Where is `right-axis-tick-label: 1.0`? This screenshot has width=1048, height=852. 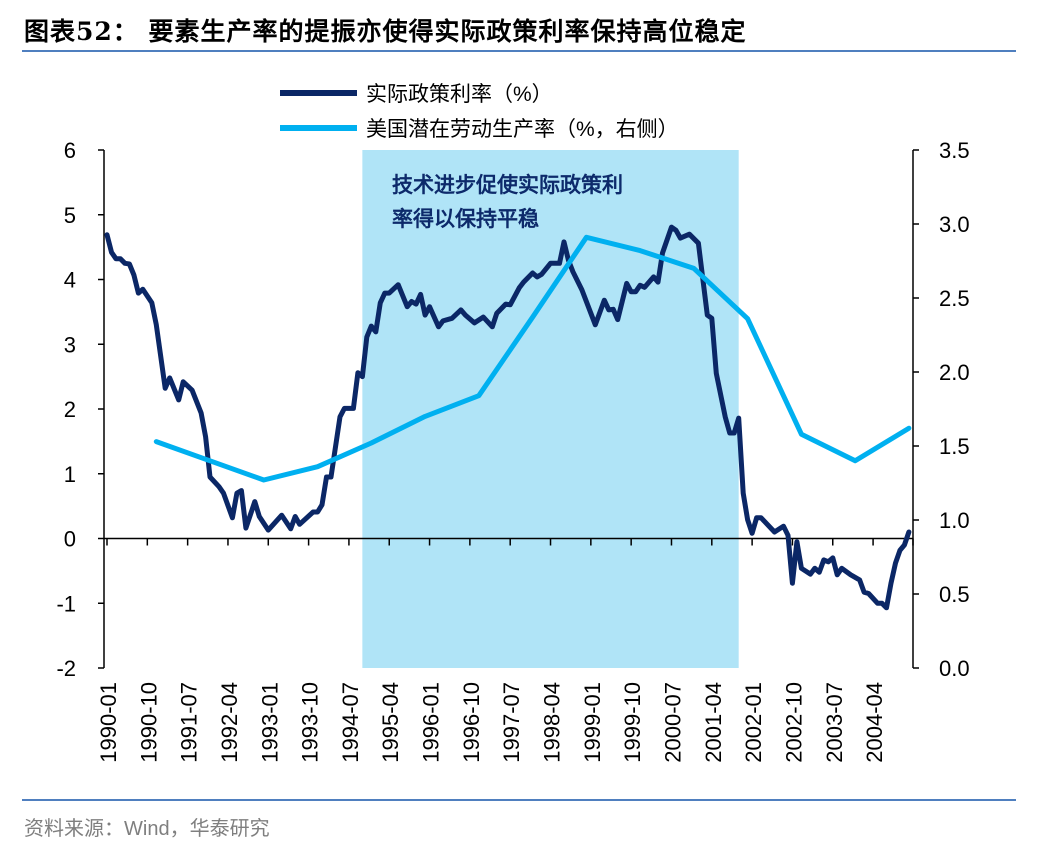
right-axis-tick-label: 1.0 is located at coordinates (954, 520).